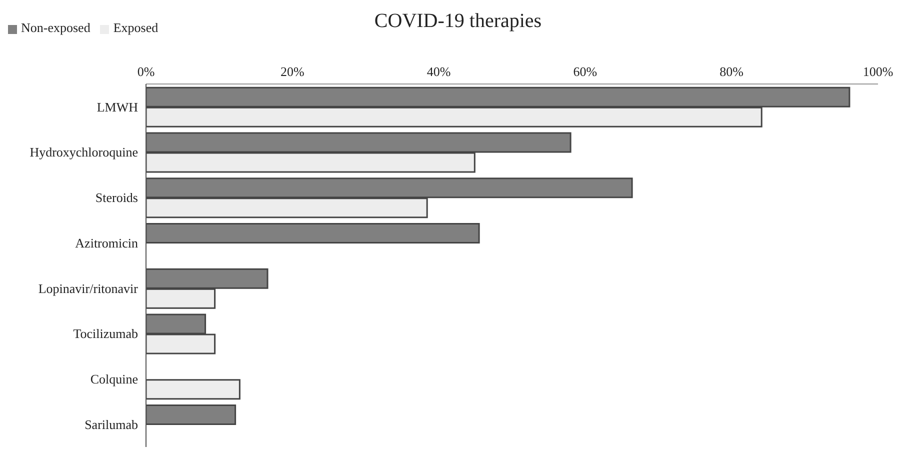 Image resolution: width=917 pixels, height=461 pixels. What do you see at coordinates (106, 242) in the screenshot?
I see `y-tick-label: Azitromicin` at bounding box center [106, 242].